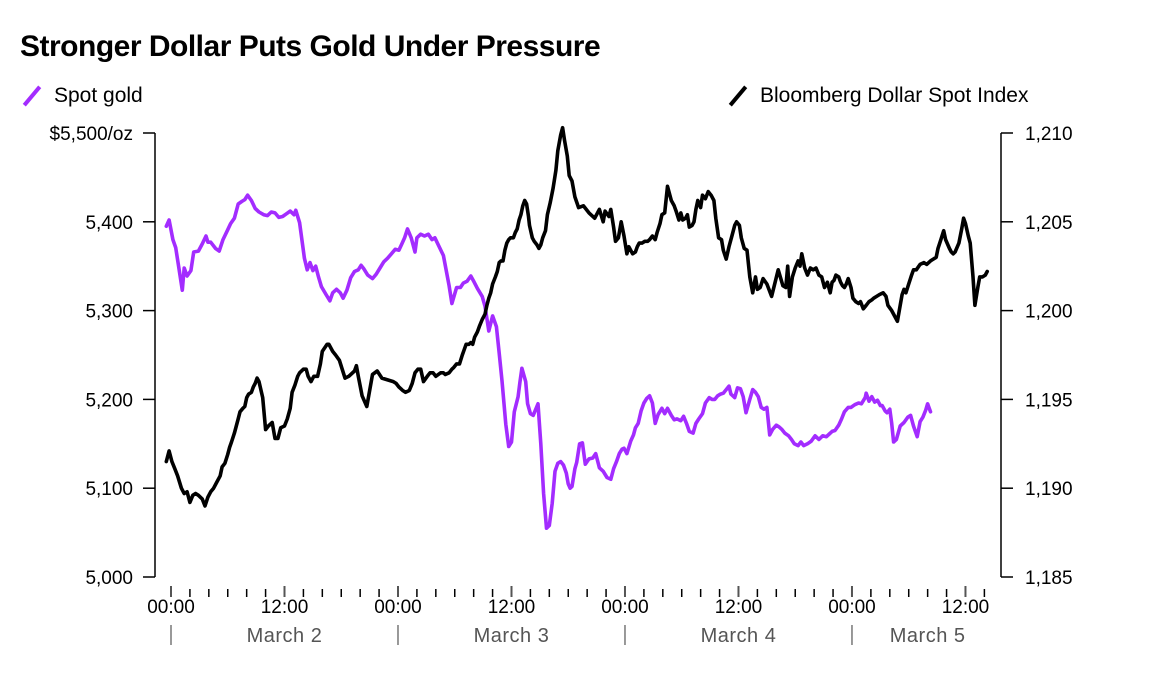 The height and width of the screenshot is (686, 1152). What do you see at coordinates (1049, 400) in the screenshot?
I see `right-axis-tick-label: 1,195` at bounding box center [1049, 400].